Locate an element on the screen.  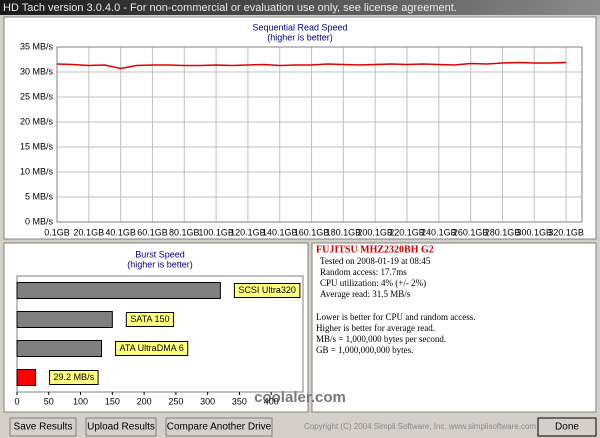
button-label: Save Results is located at coordinates (43, 427).